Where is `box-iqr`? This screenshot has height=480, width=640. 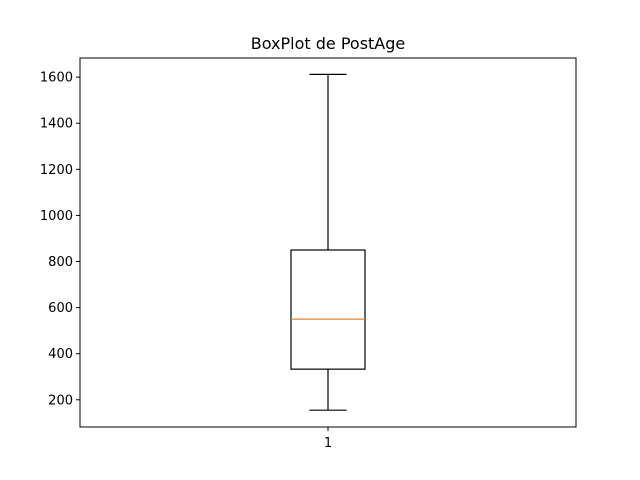 box-iqr is located at coordinates (328, 309).